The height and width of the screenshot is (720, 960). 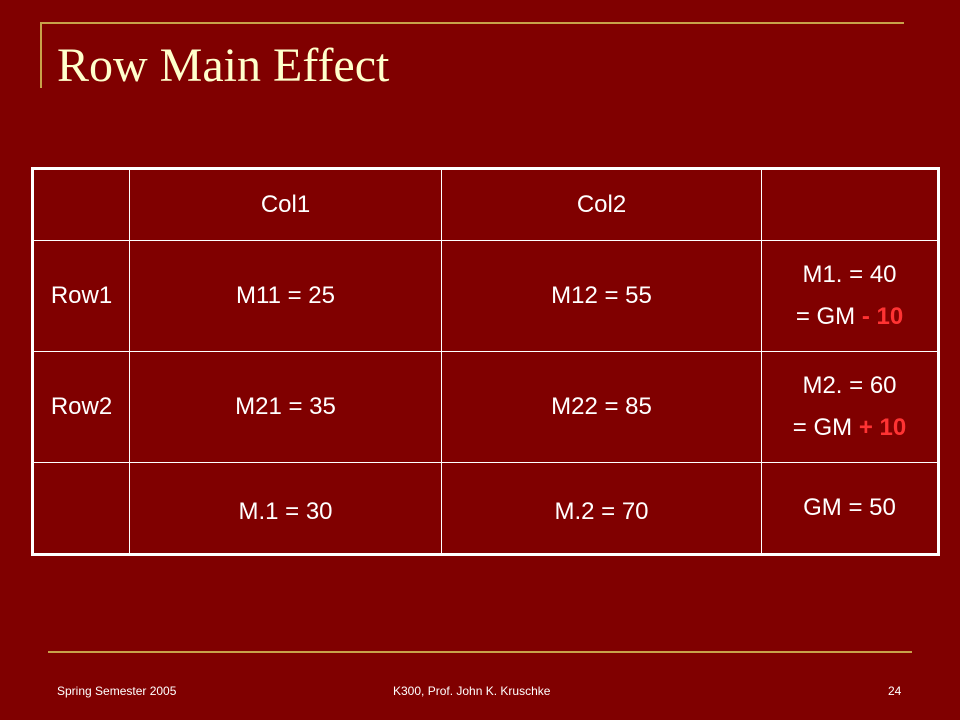 What do you see at coordinates (81, 508) in the screenshot?
I see `column-means-label-empty` at bounding box center [81, 508].